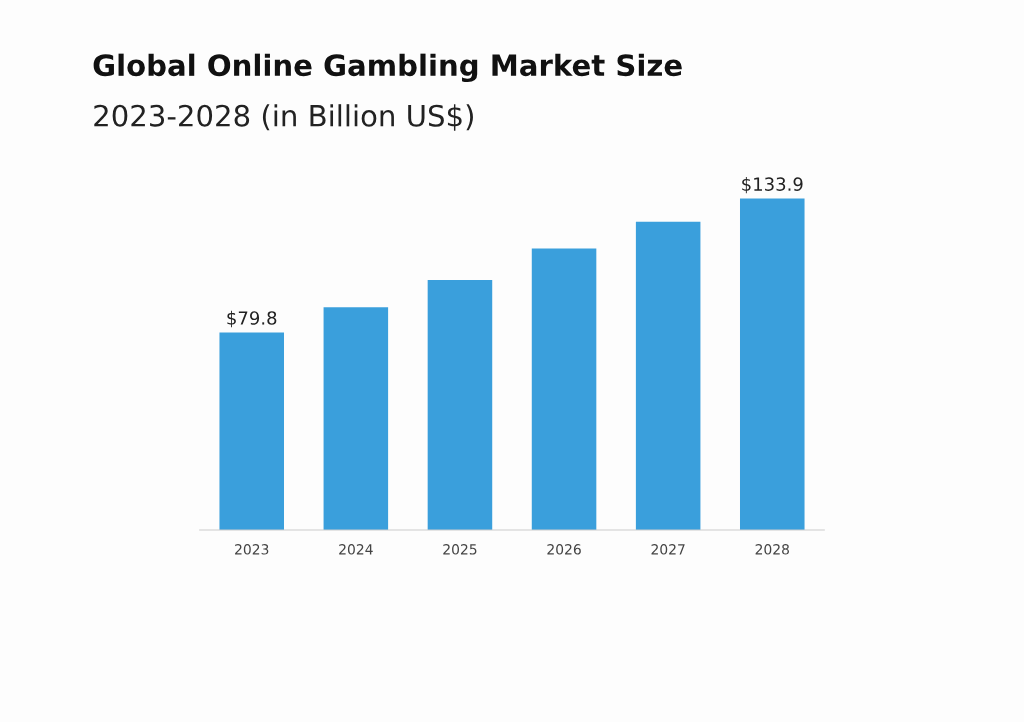 The height and width of the screenshot is (722, 1024). Describe the element at coordinates (460, 549) in the screenshot. I see `x-tick-label: 2025` at that location.